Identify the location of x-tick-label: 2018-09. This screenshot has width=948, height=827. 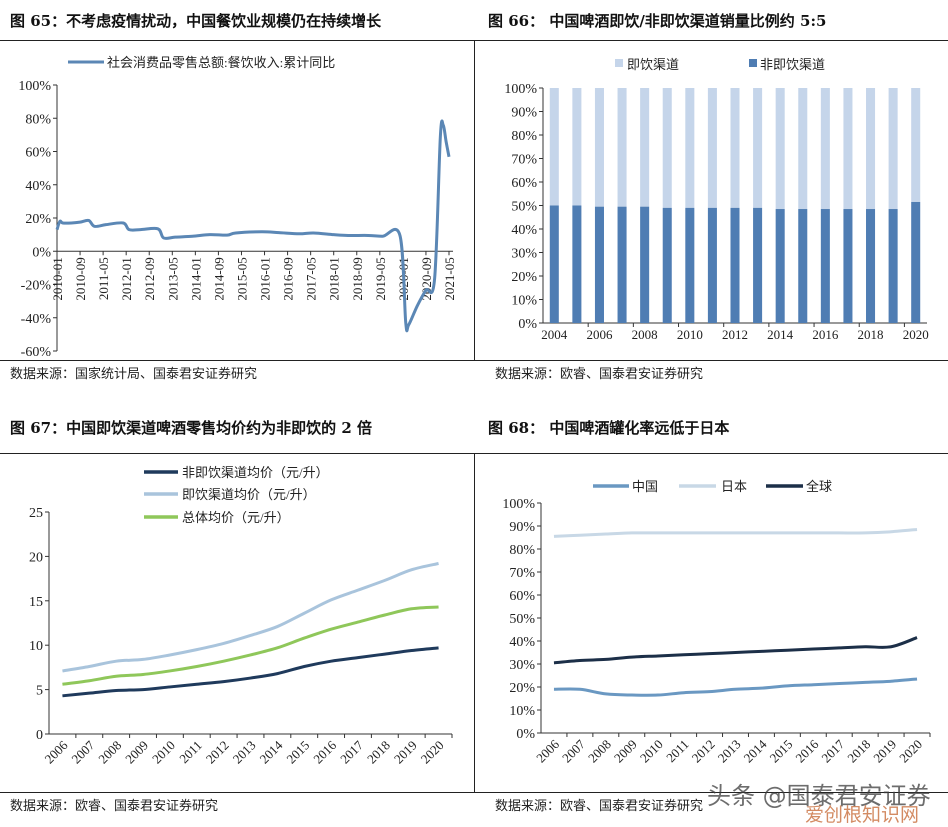
(357, 278).